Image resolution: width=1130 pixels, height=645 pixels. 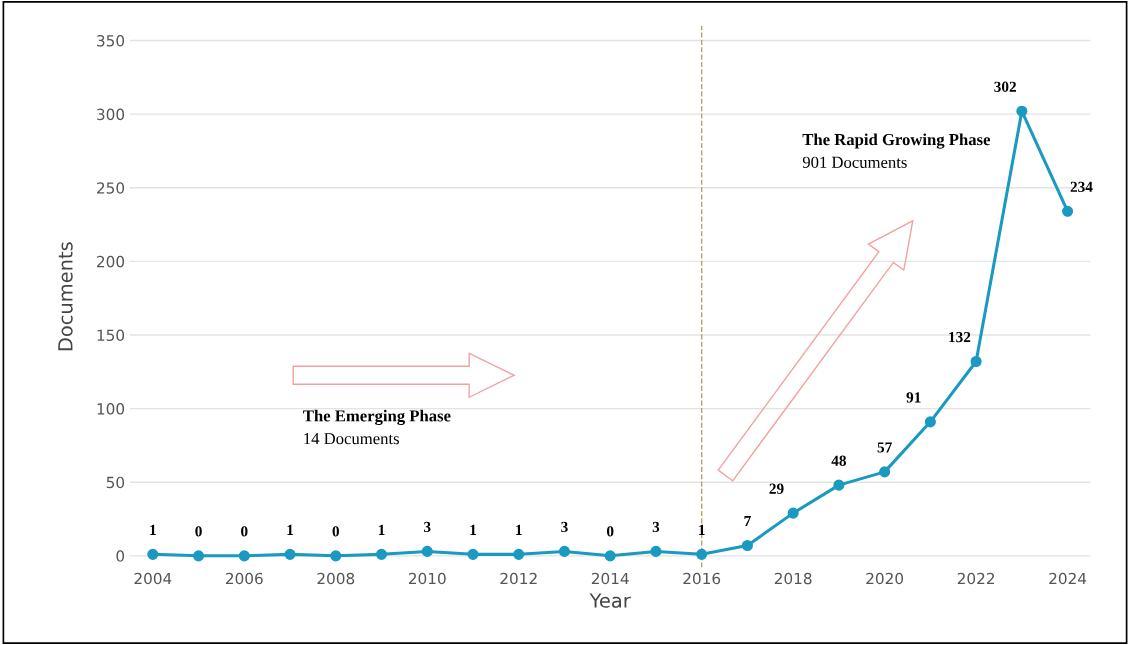 I want to click on data-label: 91, so click(x=913, y=397).